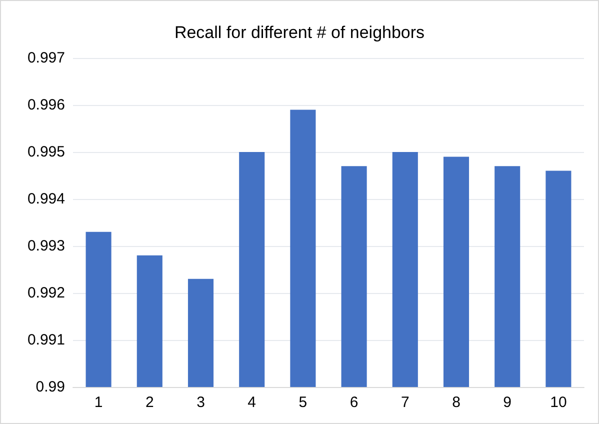  What do you see at coordinates (299, 32) in the screenshot?
I see `chart-title: Recall for different # of neighbors` at bounding box center [299, 32].